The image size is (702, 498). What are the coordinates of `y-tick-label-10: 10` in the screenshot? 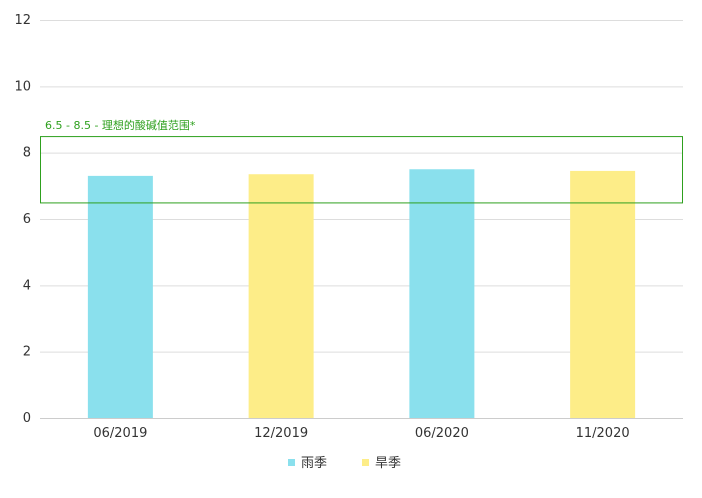 It's located at (22, 86).